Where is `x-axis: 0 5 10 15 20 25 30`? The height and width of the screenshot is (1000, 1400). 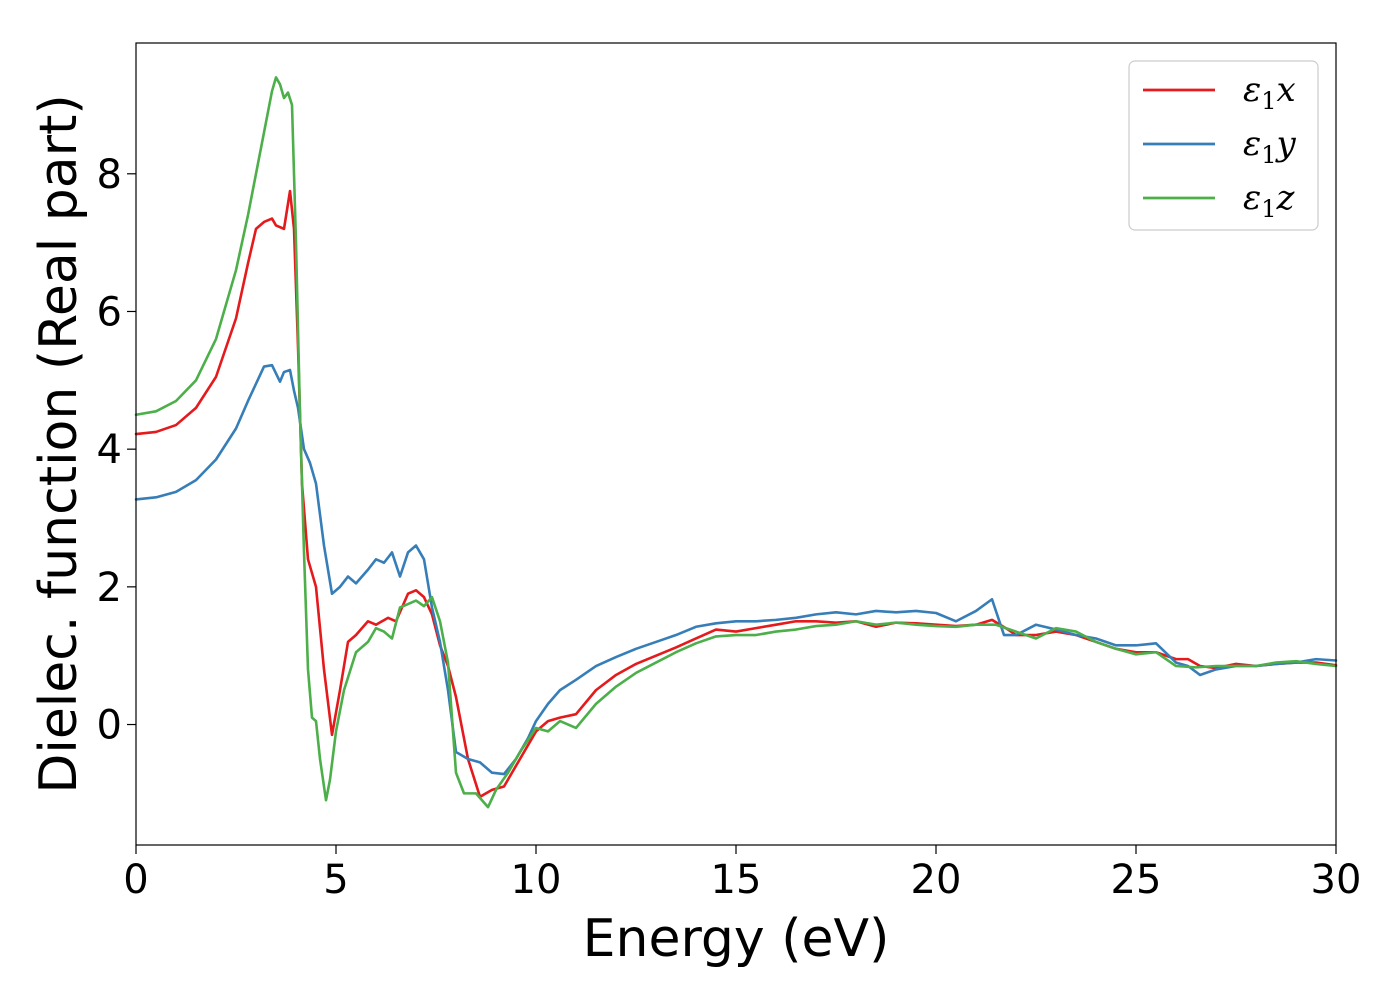 x-axis: 0 5 10 15 20 25 30 is located at coordinates (742, 874).